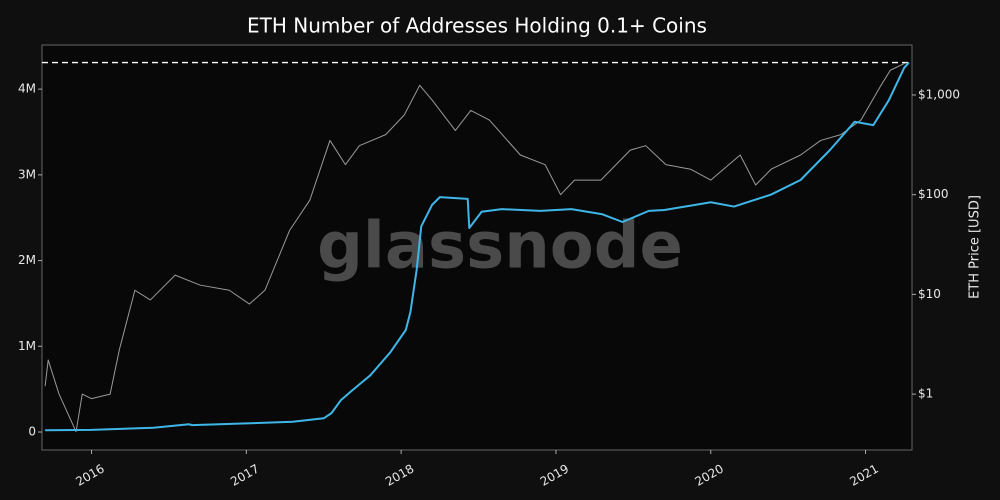 The image size is (1000, 500). Describe the element at coordinates (27, 89) in the screenshot. I see `y-tick-label: 4M` at that location.